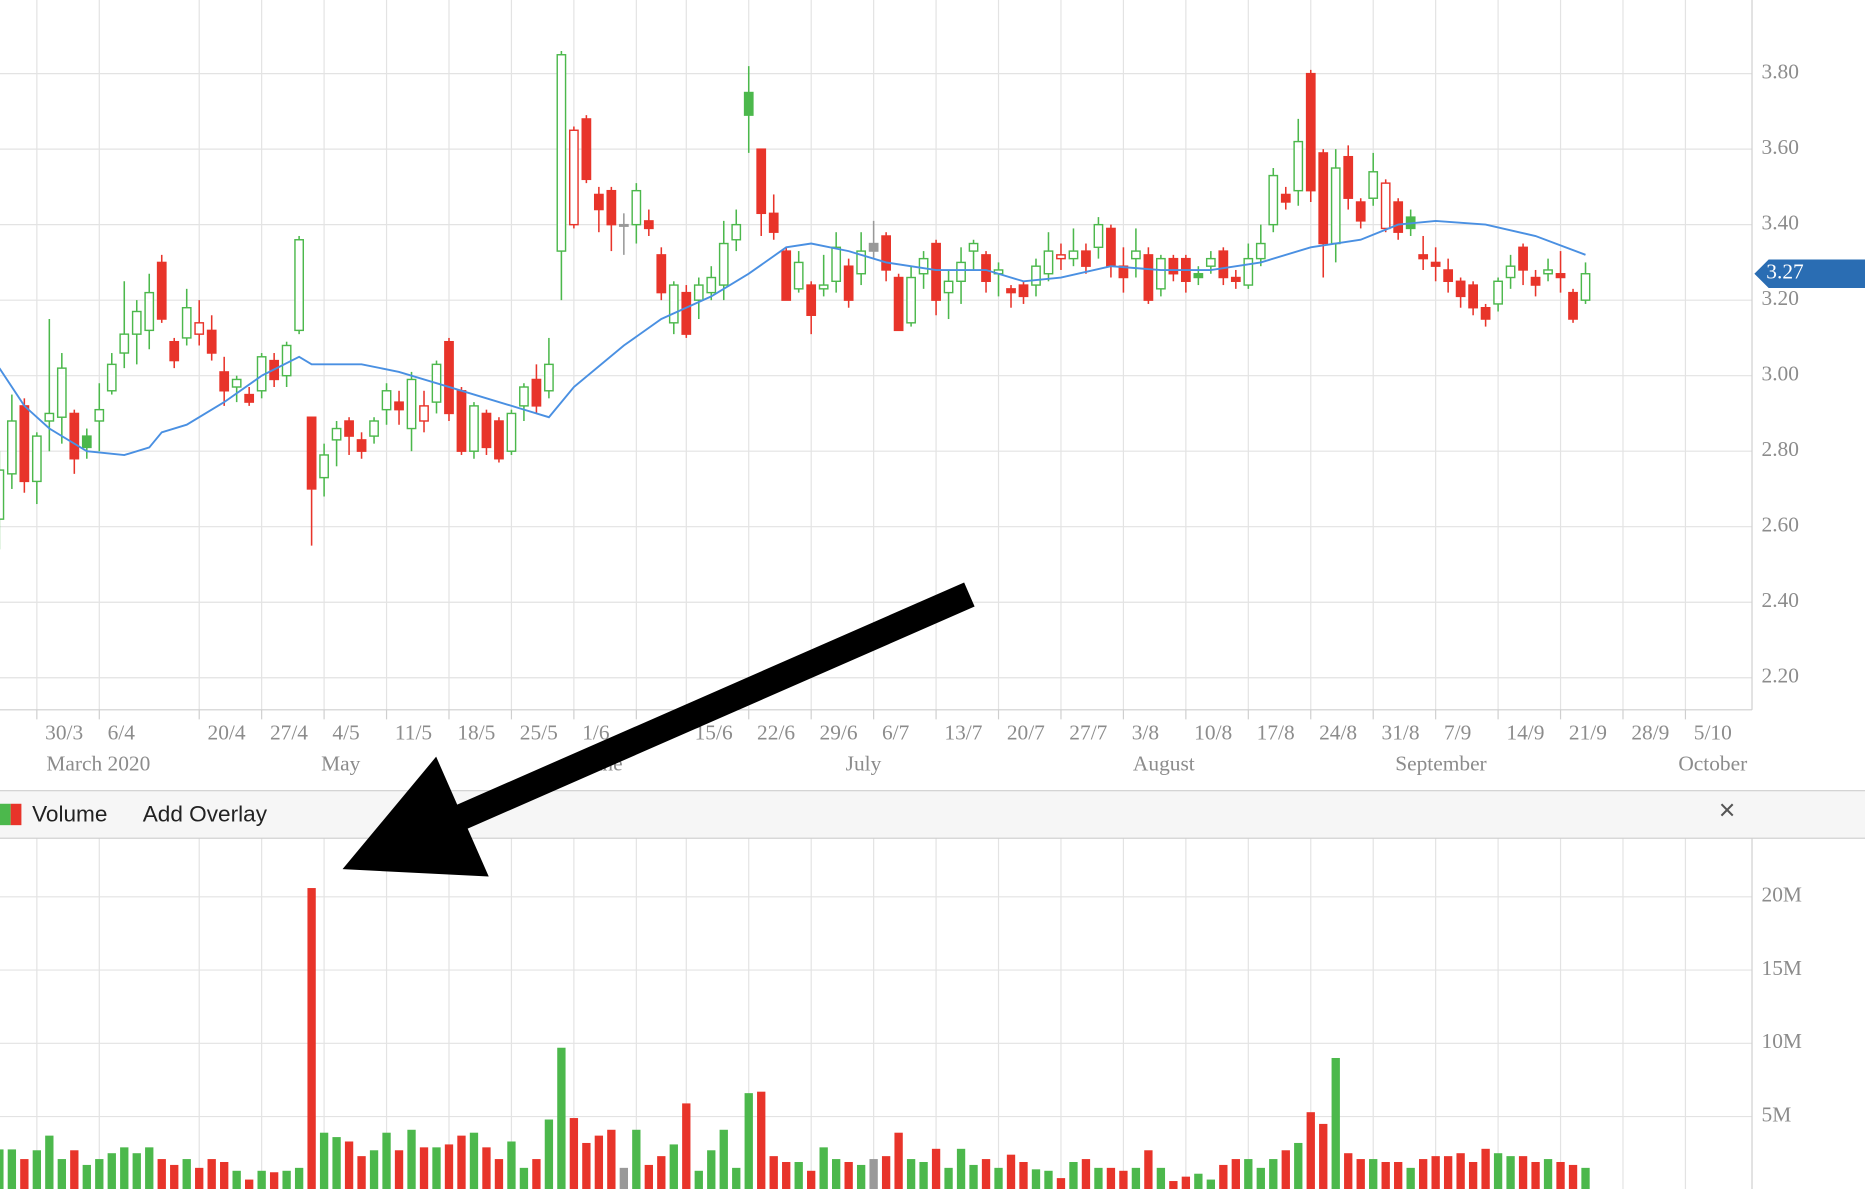  What do you see at coordinates (205, 814) in the screenshot?
I see `add-overlay-button: Add Overlay` at bounding box center [205, 814].